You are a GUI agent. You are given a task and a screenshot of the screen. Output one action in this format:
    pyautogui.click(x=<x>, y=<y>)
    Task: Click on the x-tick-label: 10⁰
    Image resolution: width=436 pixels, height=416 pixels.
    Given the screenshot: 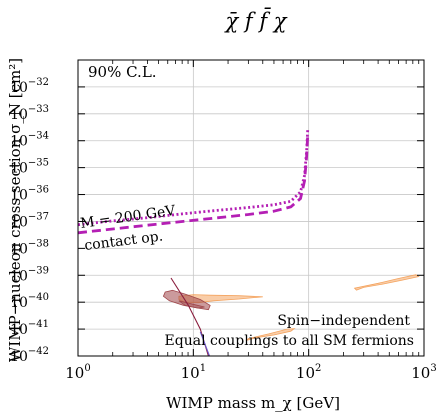 What is the action you would take?
    pyautogui.click(x=77, y=372)
    